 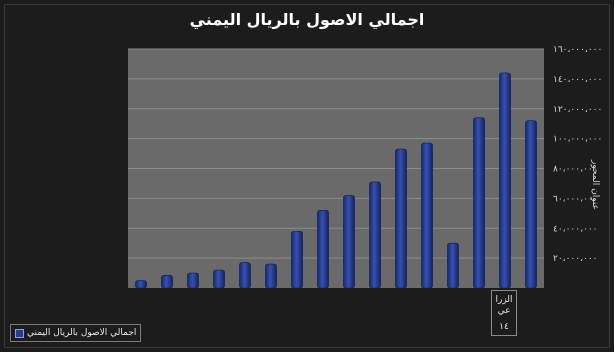 I want to click on chart-title: اجمالي الاصول بالريال اليمني, so click(x=307, y=19).